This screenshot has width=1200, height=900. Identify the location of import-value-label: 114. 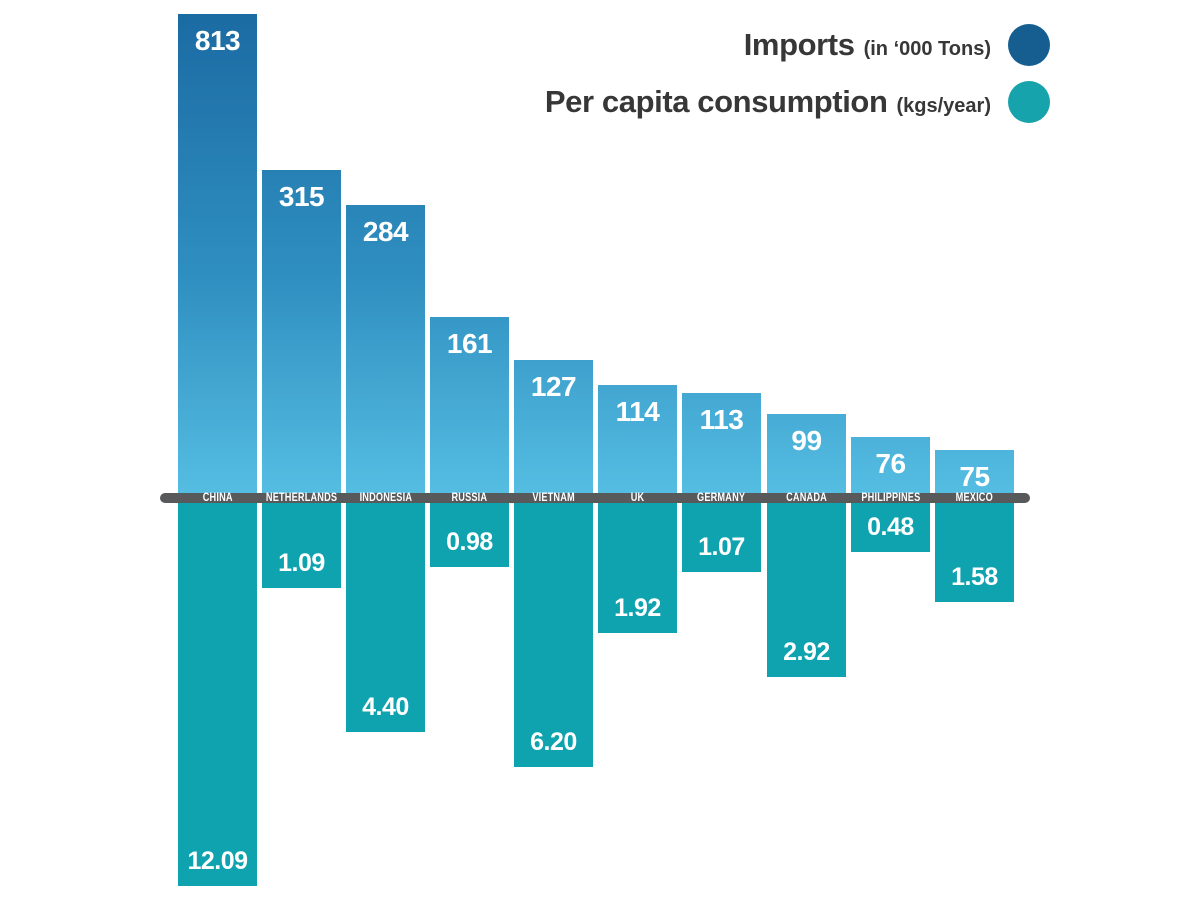
(637, 411).